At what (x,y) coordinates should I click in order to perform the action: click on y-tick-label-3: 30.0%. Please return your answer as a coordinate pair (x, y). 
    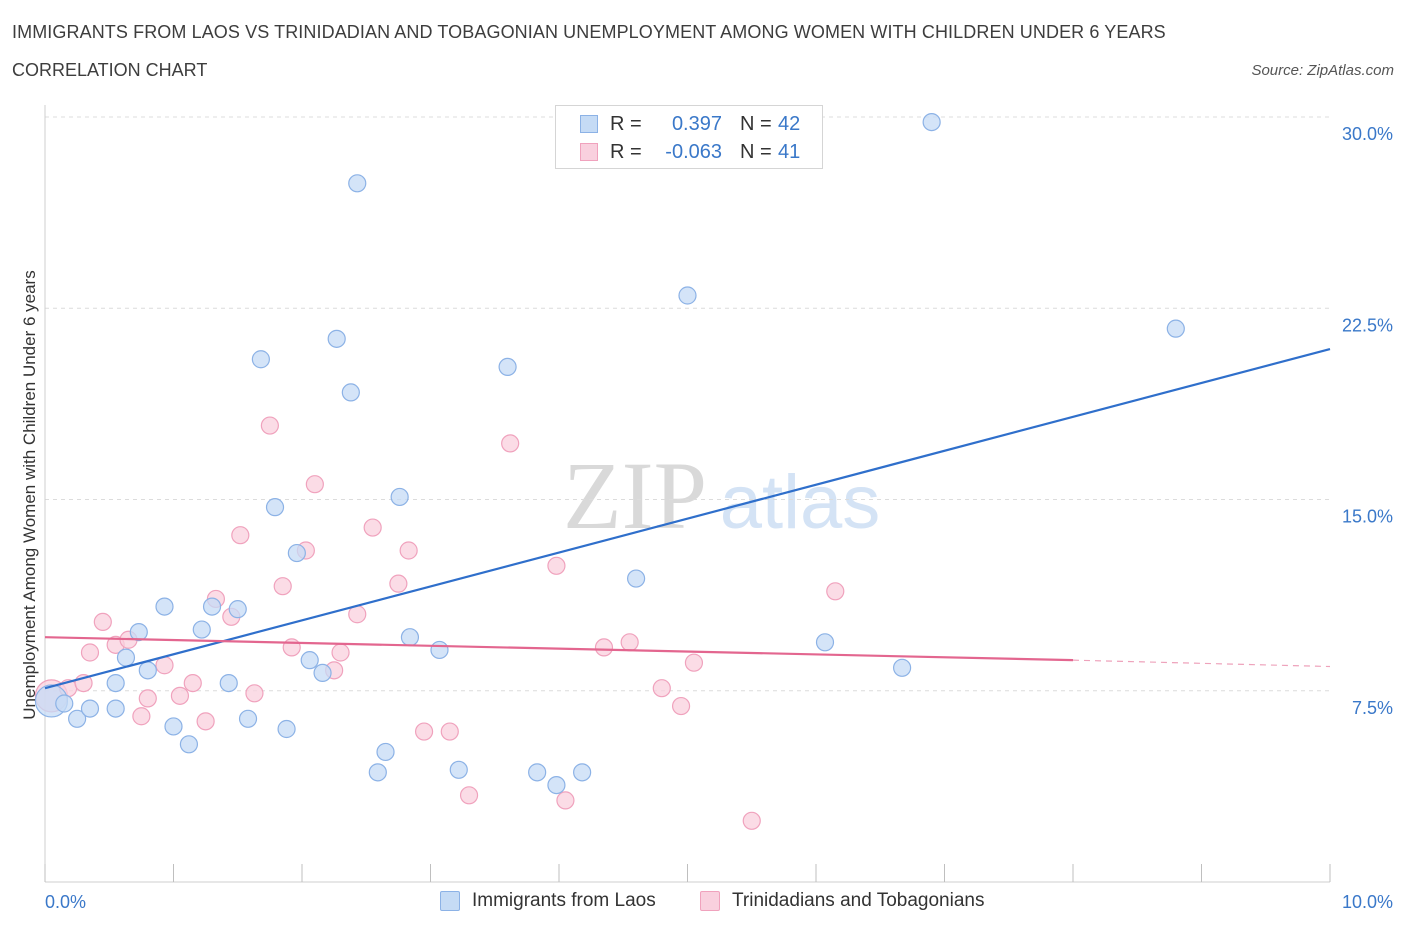
    Looking at the image, I should click on (1367, 134).